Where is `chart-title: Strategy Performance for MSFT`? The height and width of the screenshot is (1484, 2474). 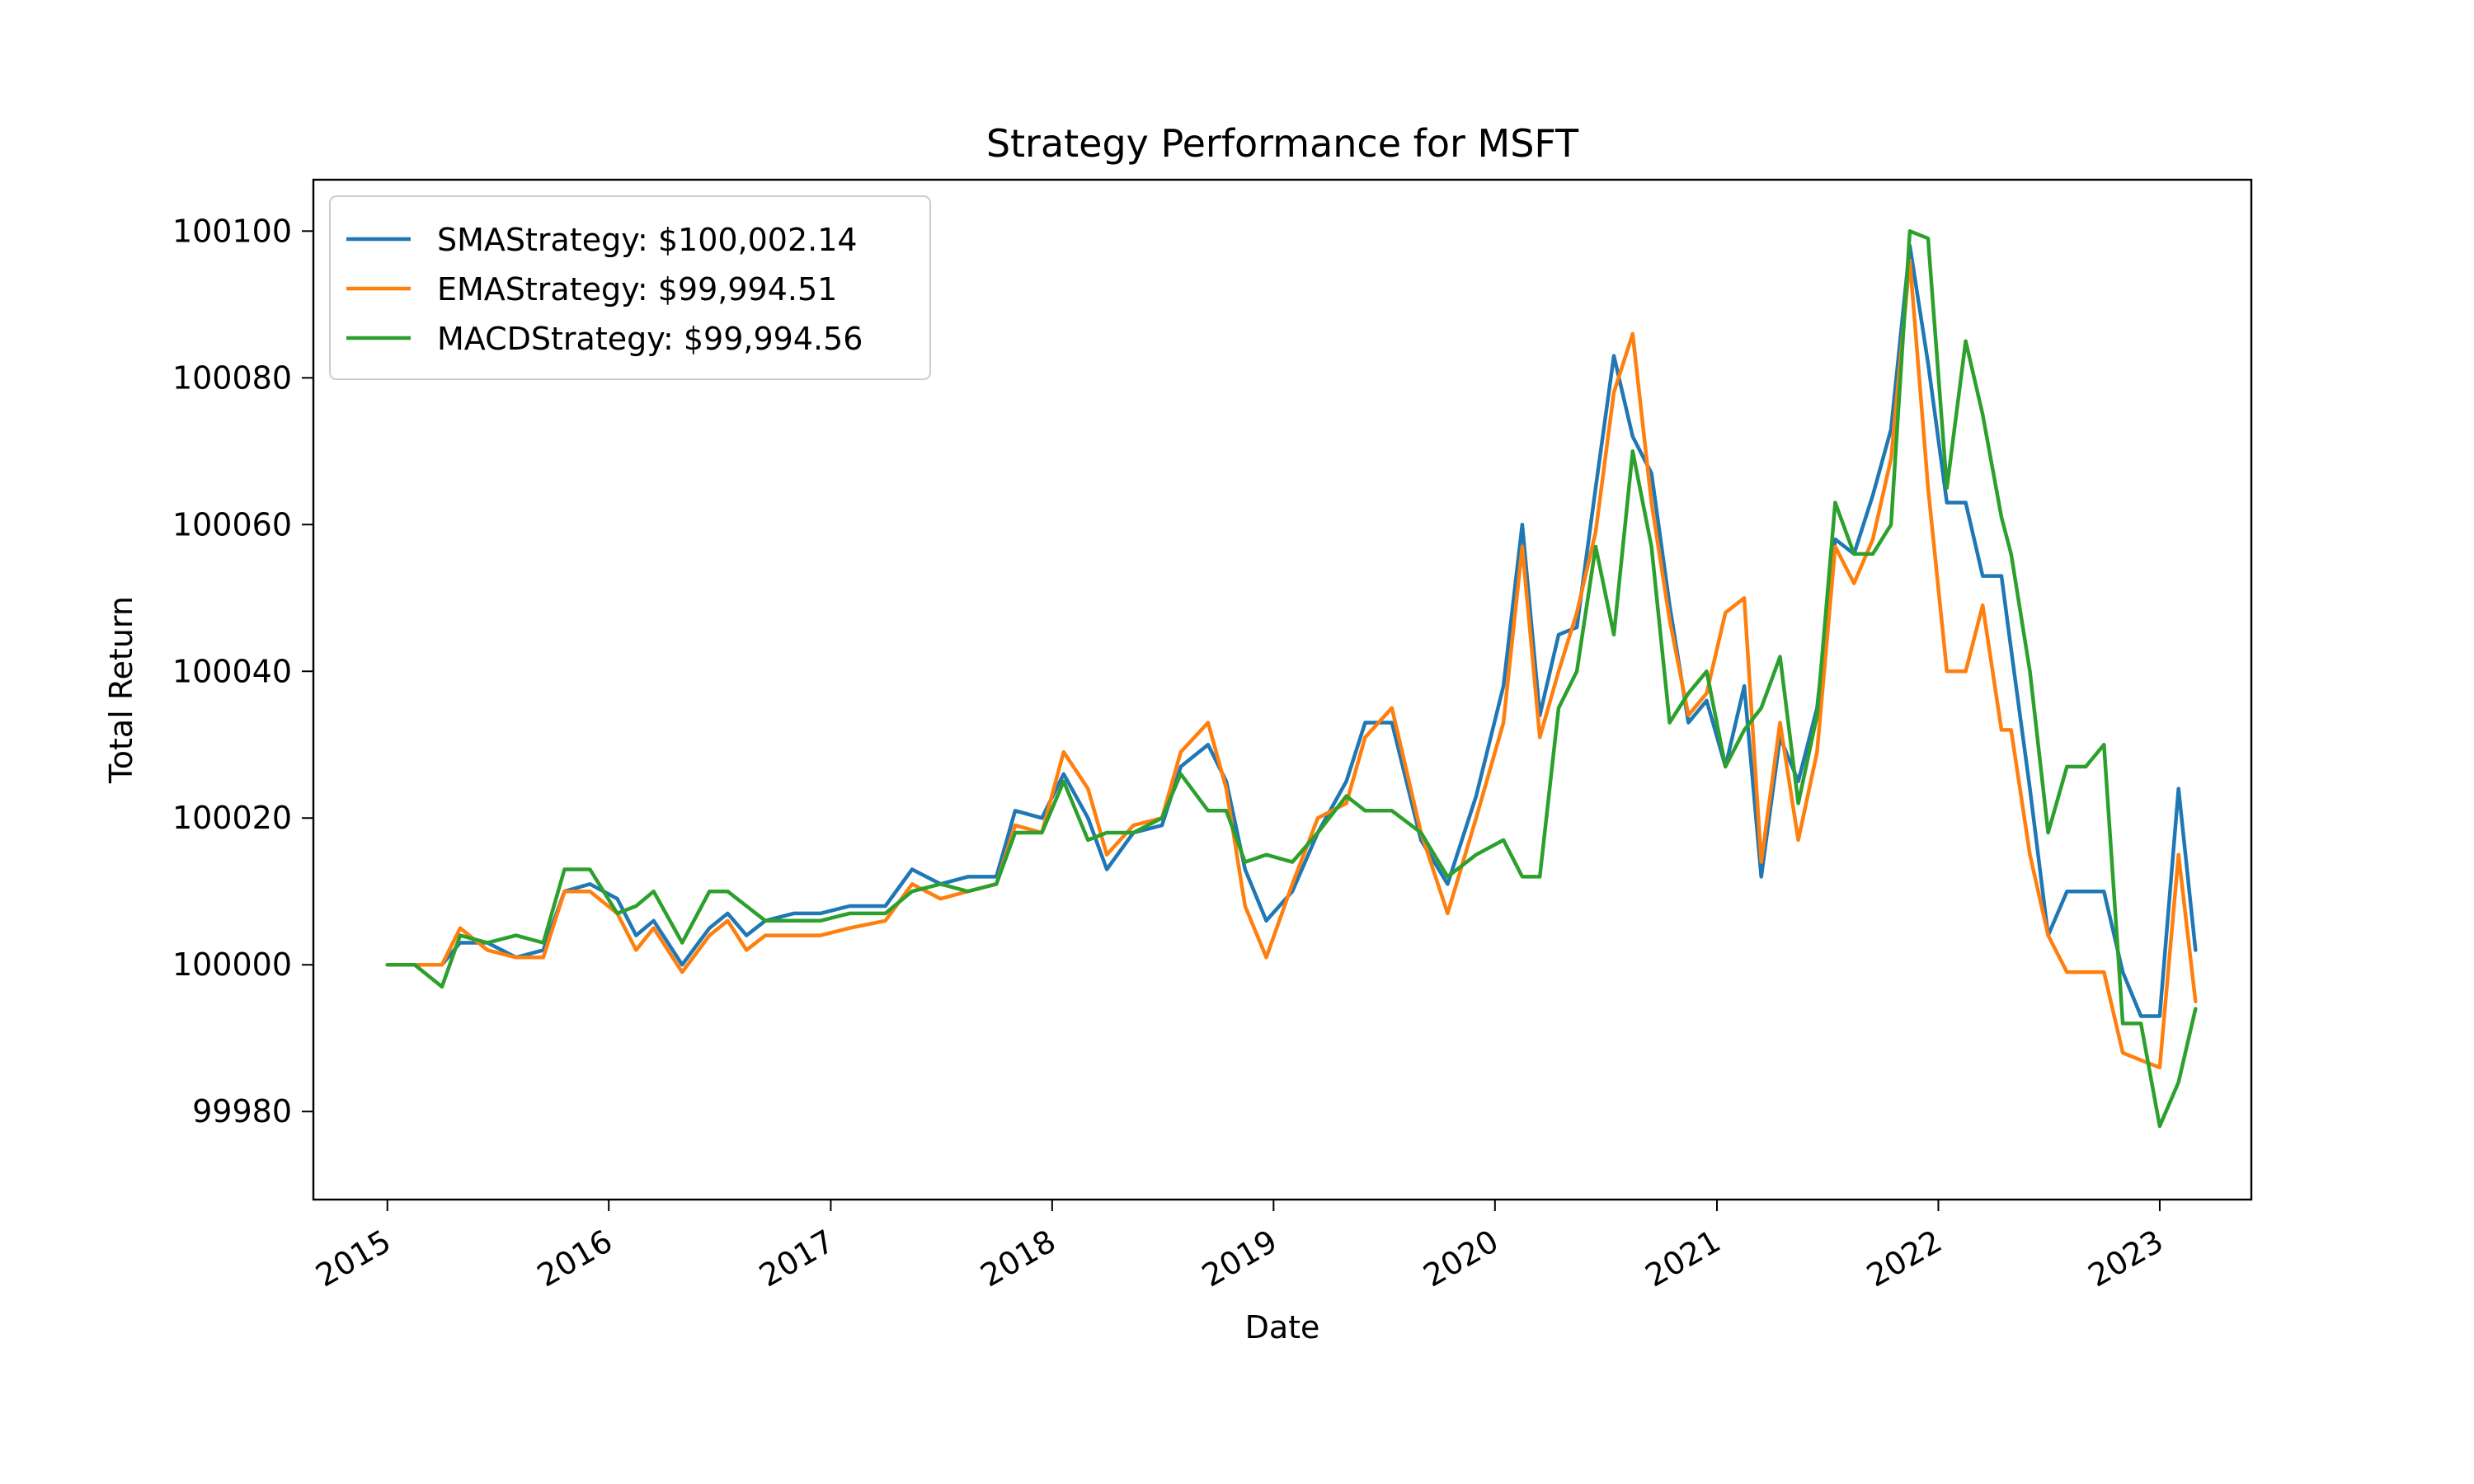
chart-title: Strategy Performance for MSFT is located at coordinates (1282, 143).